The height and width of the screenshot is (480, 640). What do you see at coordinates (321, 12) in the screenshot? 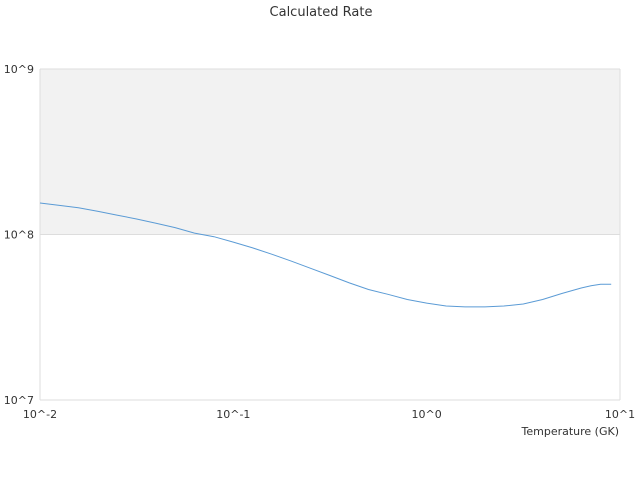
I see `chart-title: Calculated Rate` at bounding box center [321, 12].